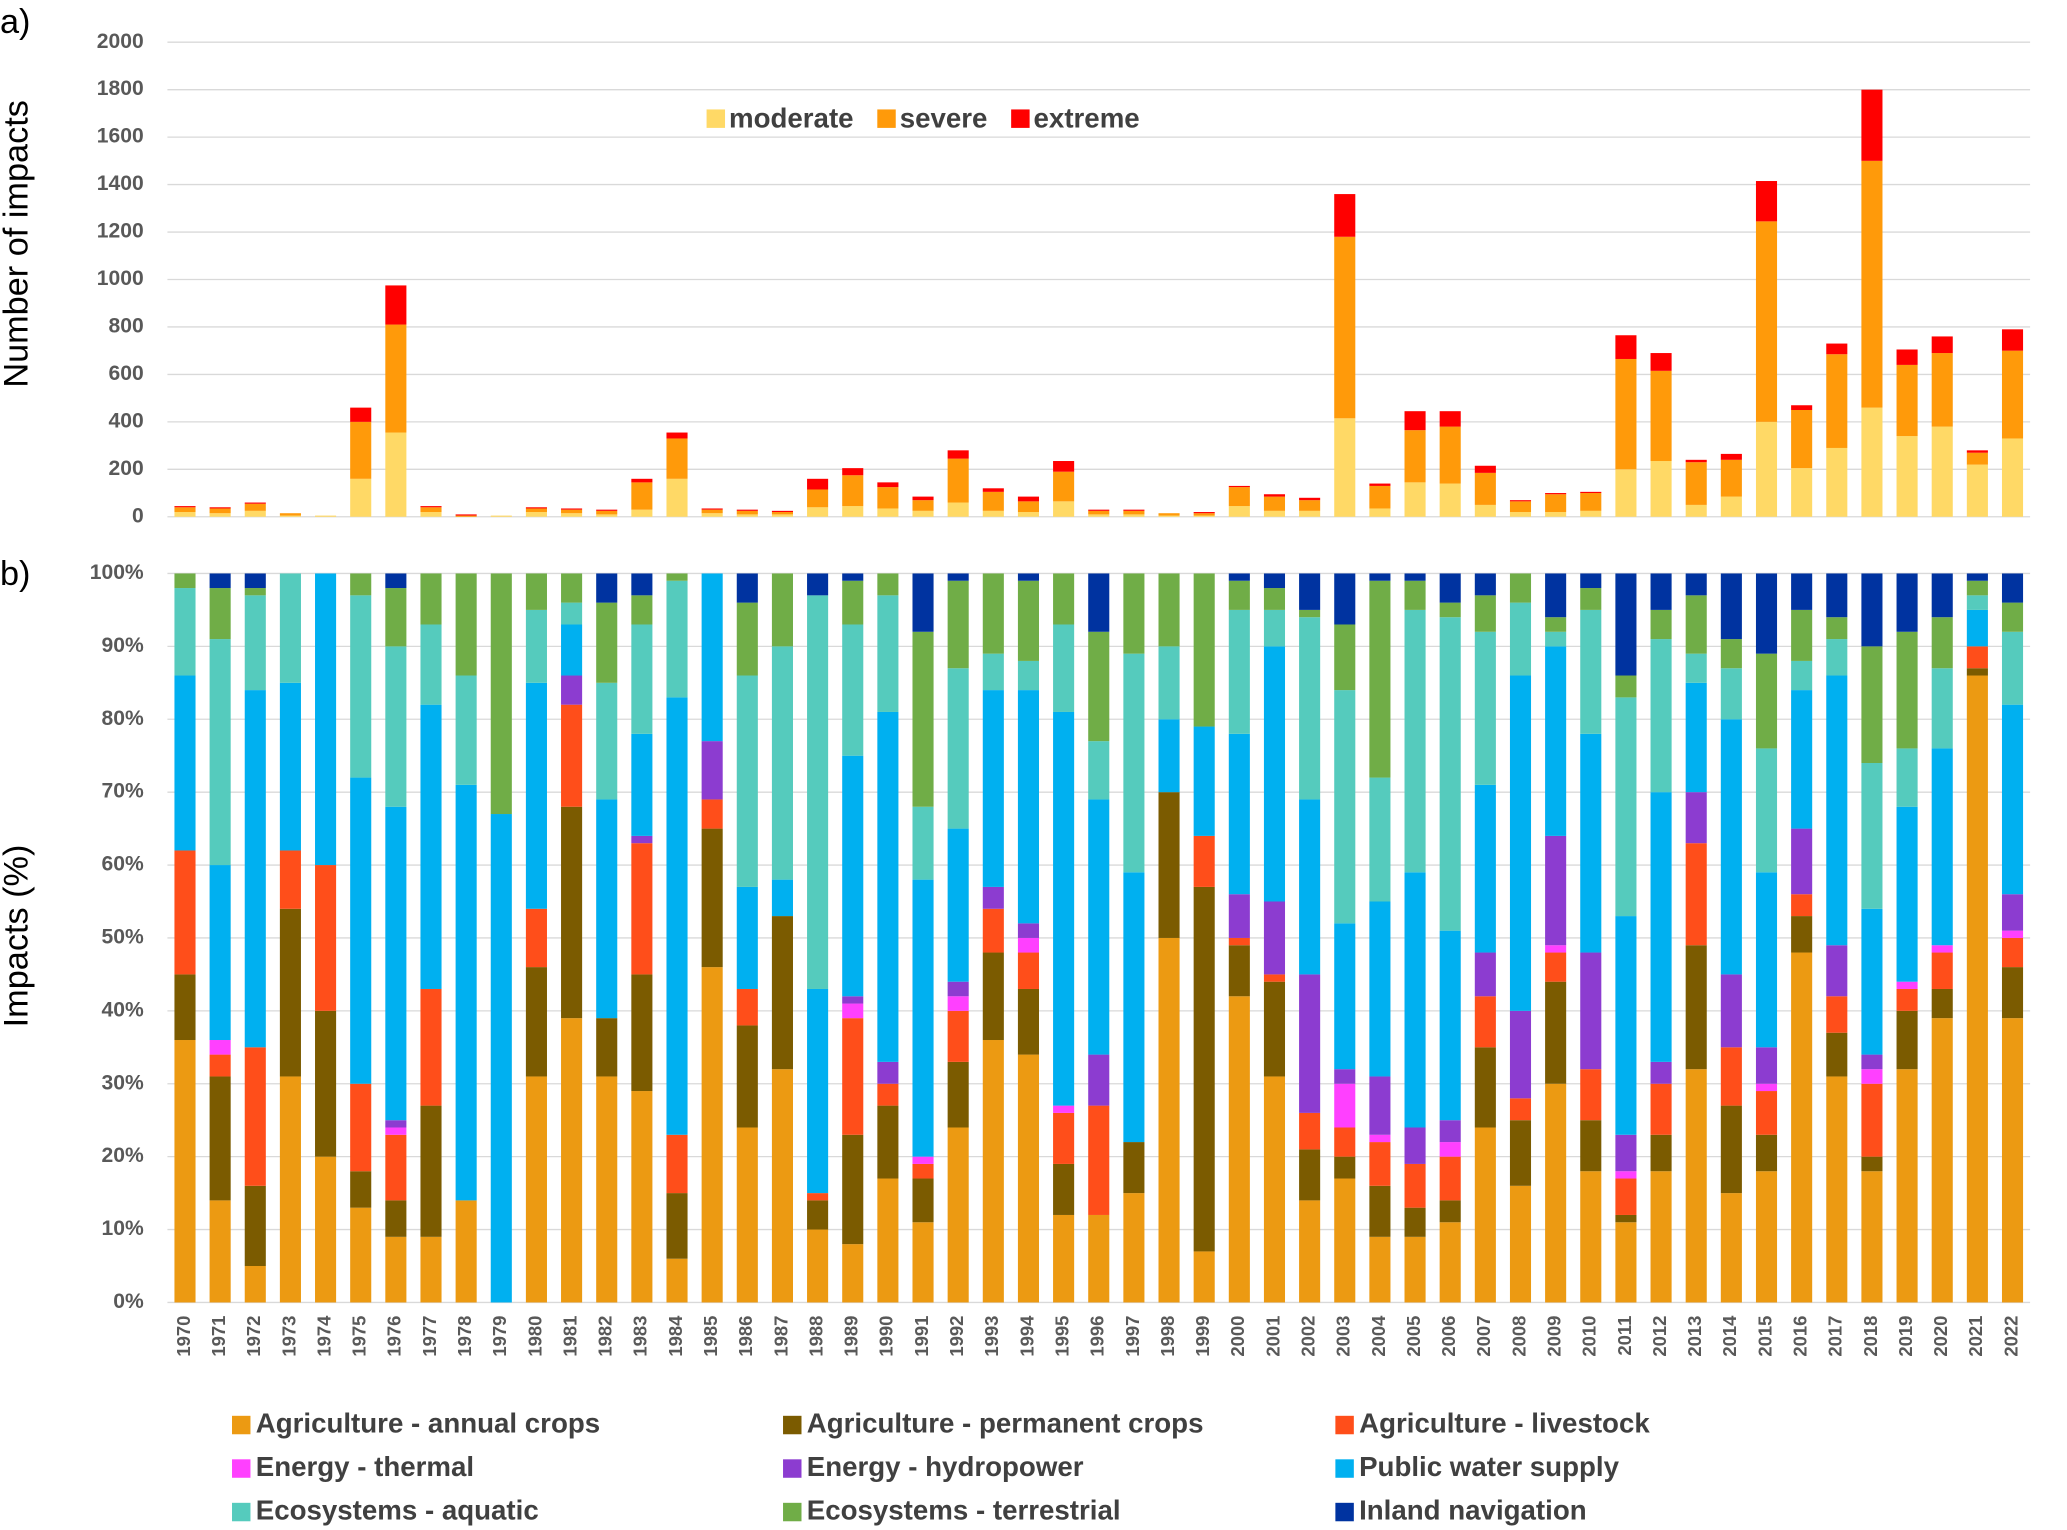  Describe the element at coordinates (780, 1336) in the screenshot. I see `x-tick-label: 1987` at that location.